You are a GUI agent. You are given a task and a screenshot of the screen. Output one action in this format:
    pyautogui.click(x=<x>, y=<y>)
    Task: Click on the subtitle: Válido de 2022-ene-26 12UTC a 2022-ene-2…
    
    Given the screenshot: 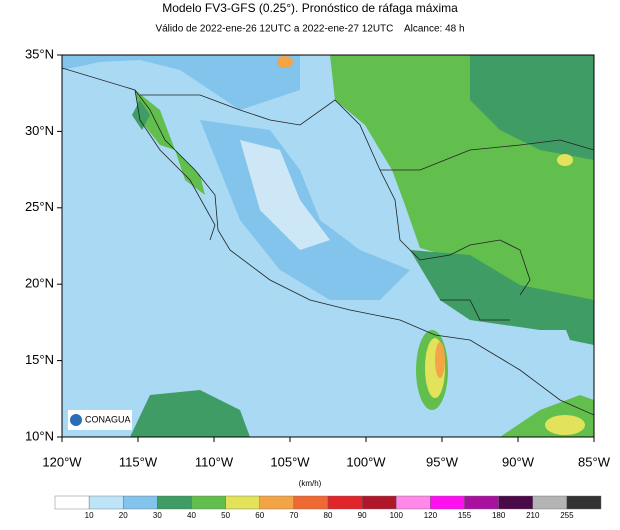 What is the action you would take?
    pyautogui.click(x=309, y=29)
    